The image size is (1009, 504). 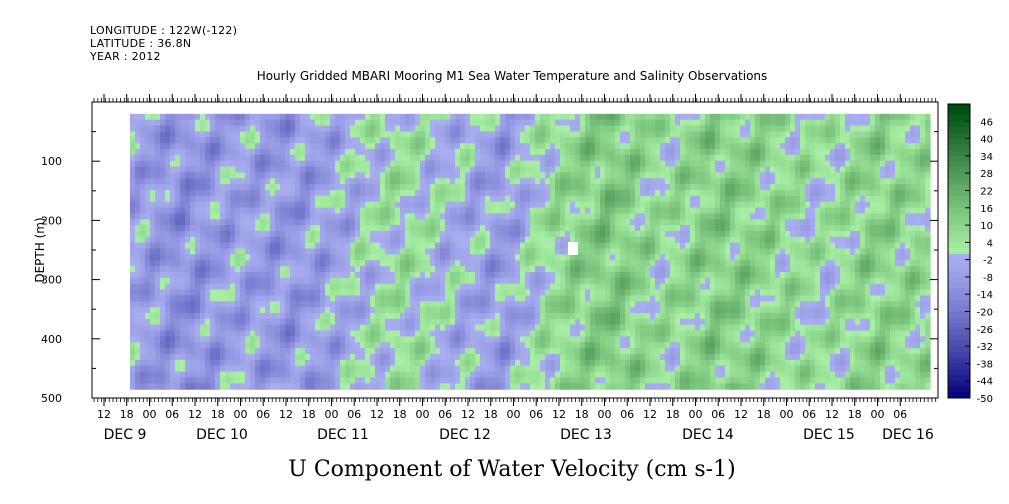 What do you see at coordinates (125, 56) in the screenshot?
I see `year-label: YEAR : 2012` at bounding box center [125, 56].